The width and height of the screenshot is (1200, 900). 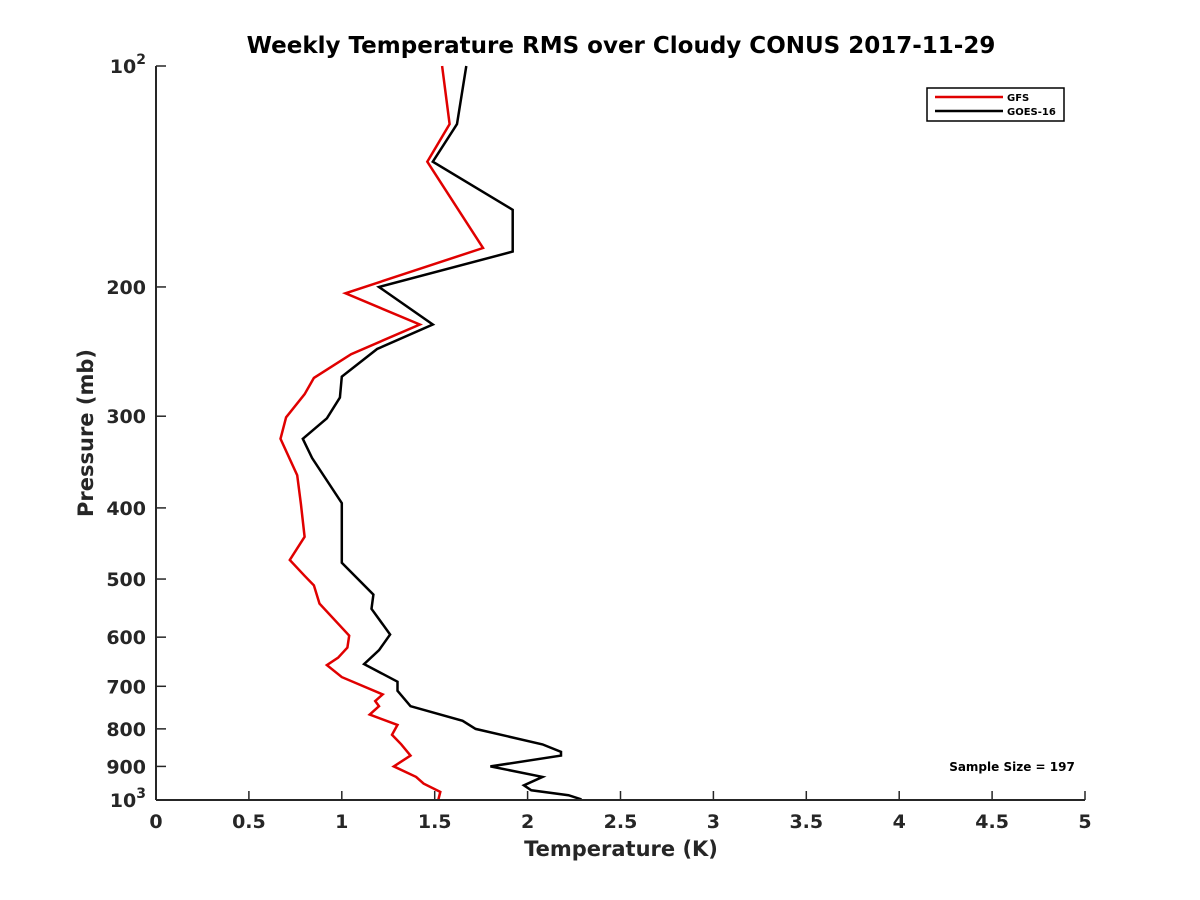 I want to click on x-tick-label: 2.5, so click(x=621, y=822).